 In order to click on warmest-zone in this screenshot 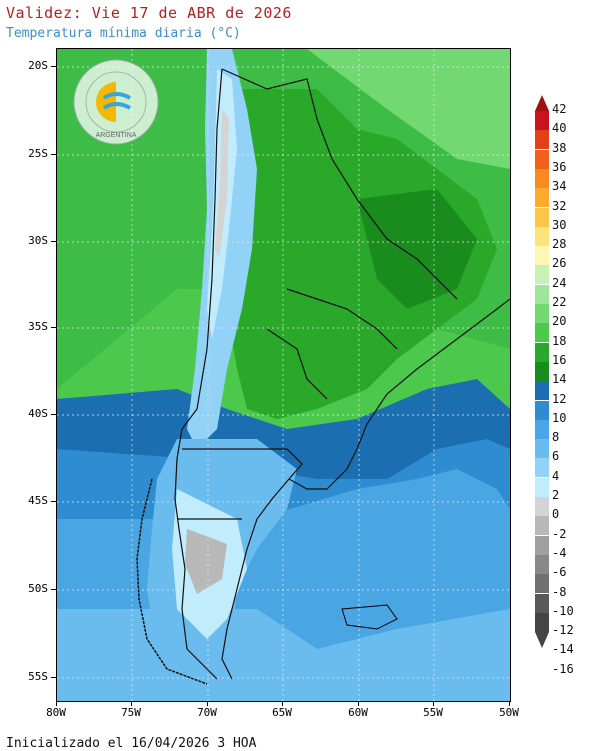, I will do `click(408, 109)`.